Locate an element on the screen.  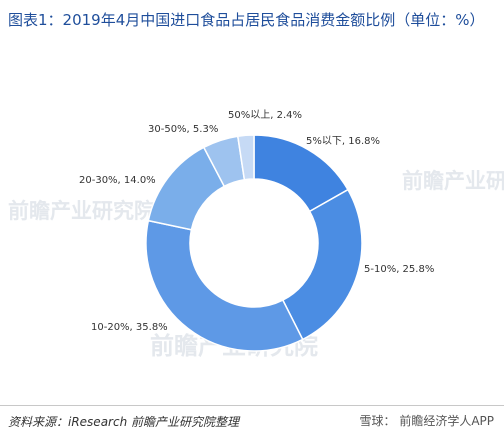
watermark-text-1: 前瞻产业研究院 is located at coordinates (81, 211).